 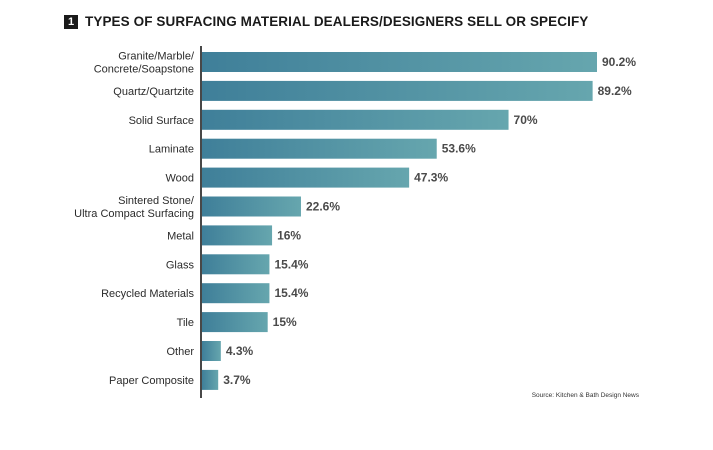 I want to click on value-label: 47.3%, so click(x=431, y=178).